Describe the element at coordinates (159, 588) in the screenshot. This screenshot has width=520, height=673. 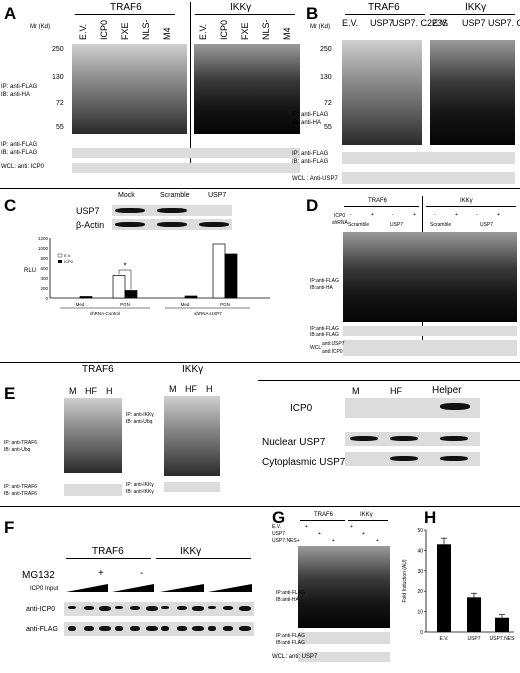
I see `panel-f-wedges` at that location.